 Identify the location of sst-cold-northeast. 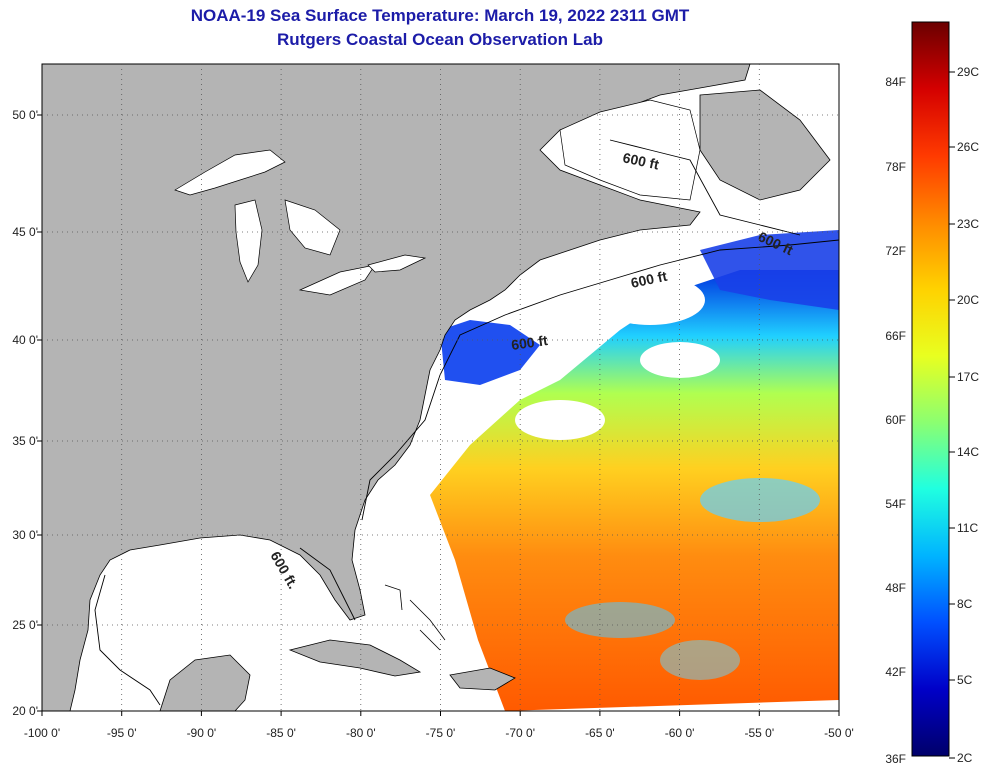
(769, 270).